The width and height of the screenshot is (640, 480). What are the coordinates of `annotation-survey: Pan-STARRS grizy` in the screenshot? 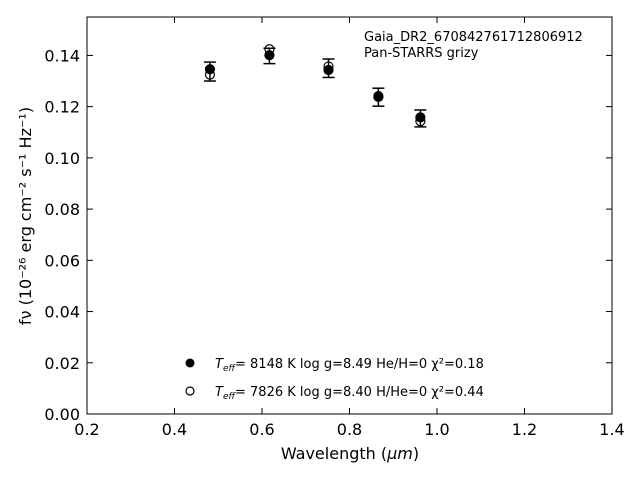 It's located at (421, 53).